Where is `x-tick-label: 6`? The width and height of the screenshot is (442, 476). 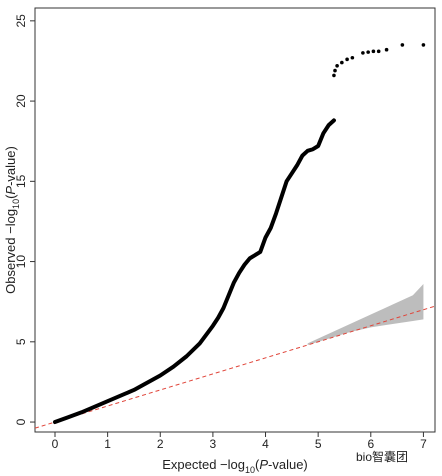
x-tick-label: 6 is located at coordinates (370, 444).